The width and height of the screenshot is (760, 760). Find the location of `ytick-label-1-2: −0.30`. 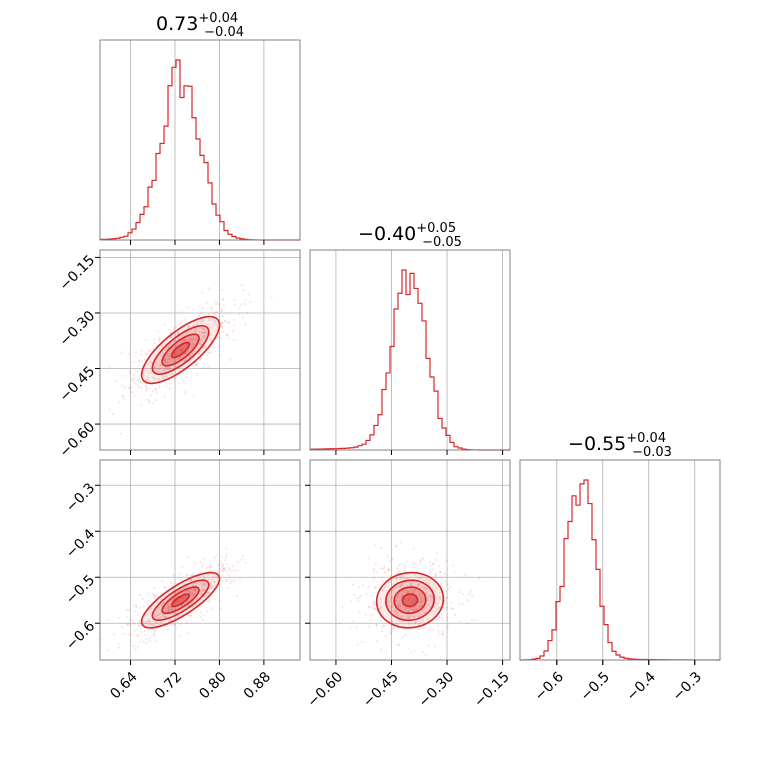

ytick-label-1-2: −0.30 is located at coordinates (78, 329).